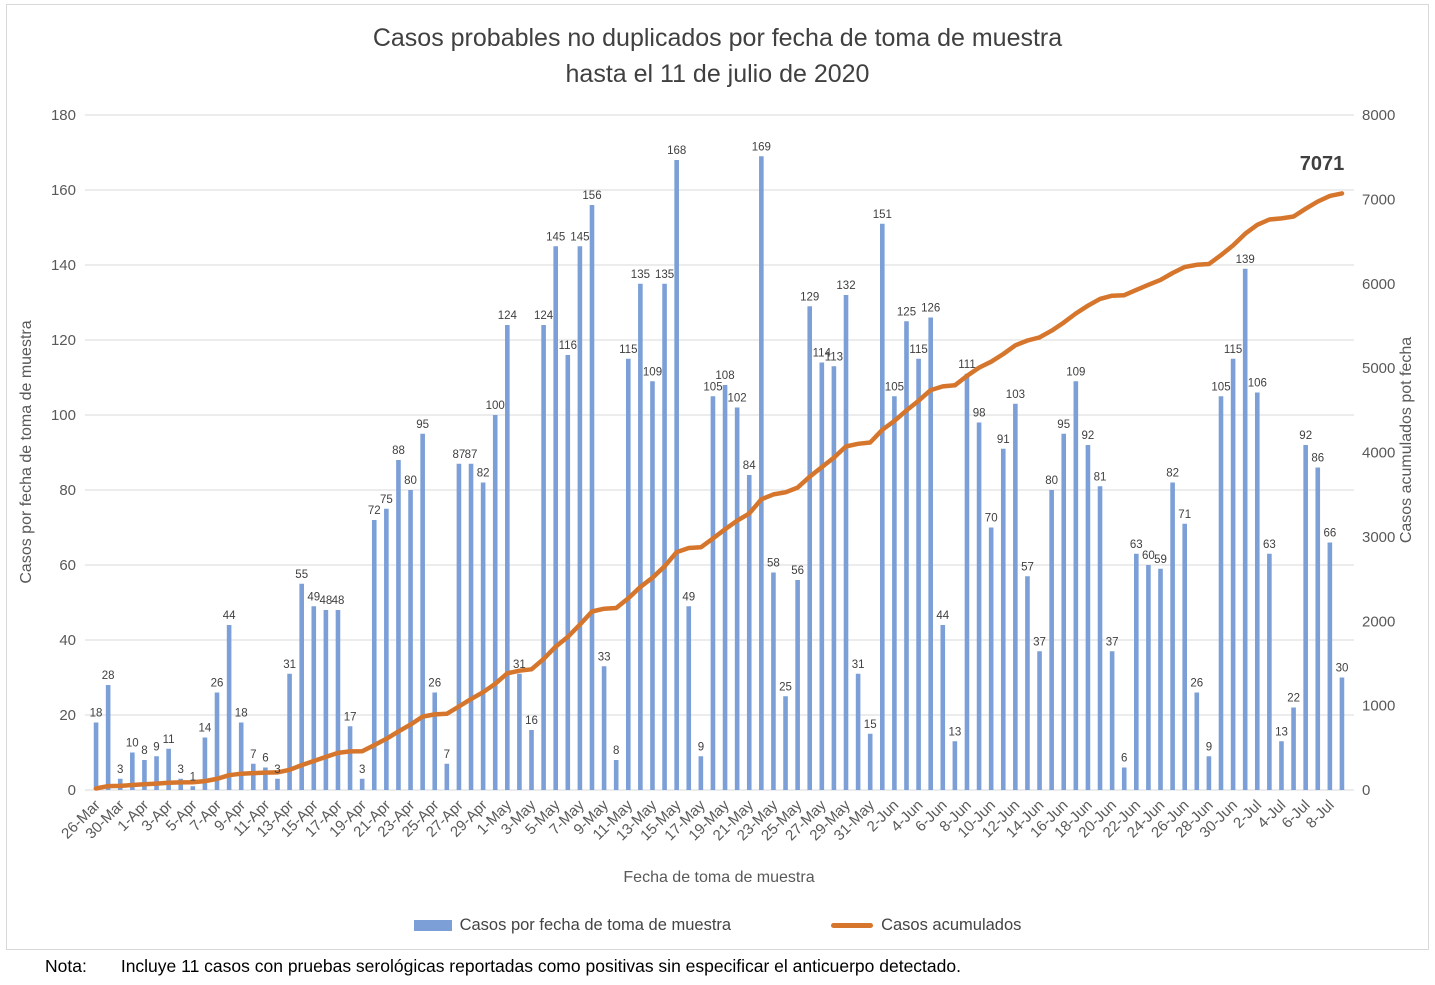 Image resolution: width=1435 pixels, height=985 pixels. Describe the element at coordinates (1378, 368) in the screenshot. I see `right-axis-tick-label: 5000` at that location.